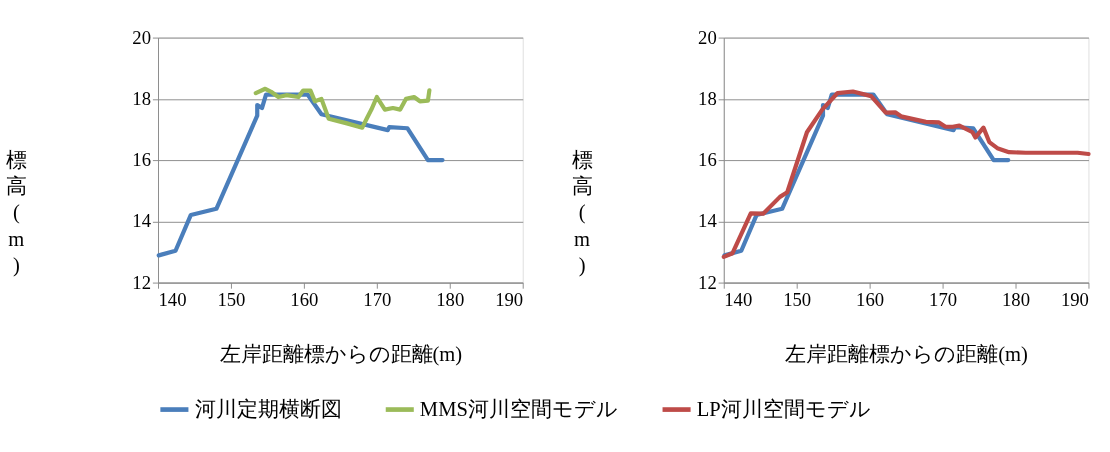 Image resolution: width=1110 pixels, height=452 pixels. I want to click on legend-label: LP河川空間モデル, so click(783, 409).